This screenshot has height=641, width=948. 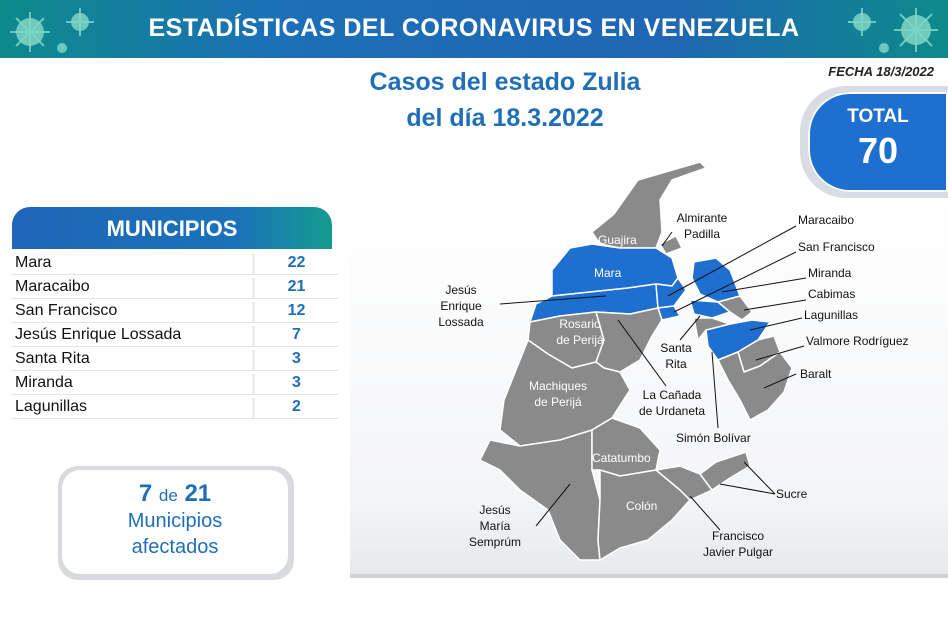 I want to click on map-label-canada-2: de Urdaneta, so click(x=672, y=411).